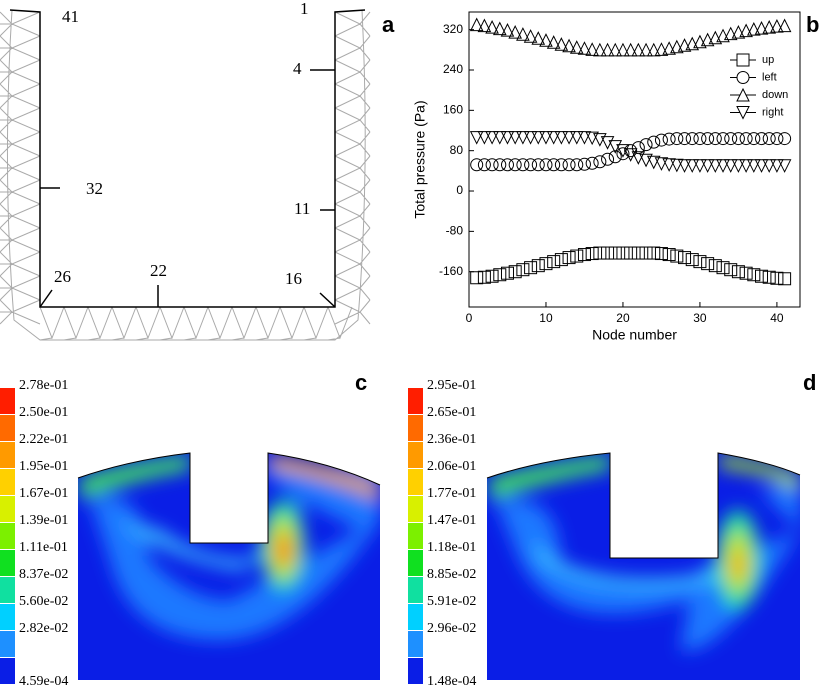  Describe the element at coordinates (62, 276) in the screenshot. I see `node-label: 26` at that location.